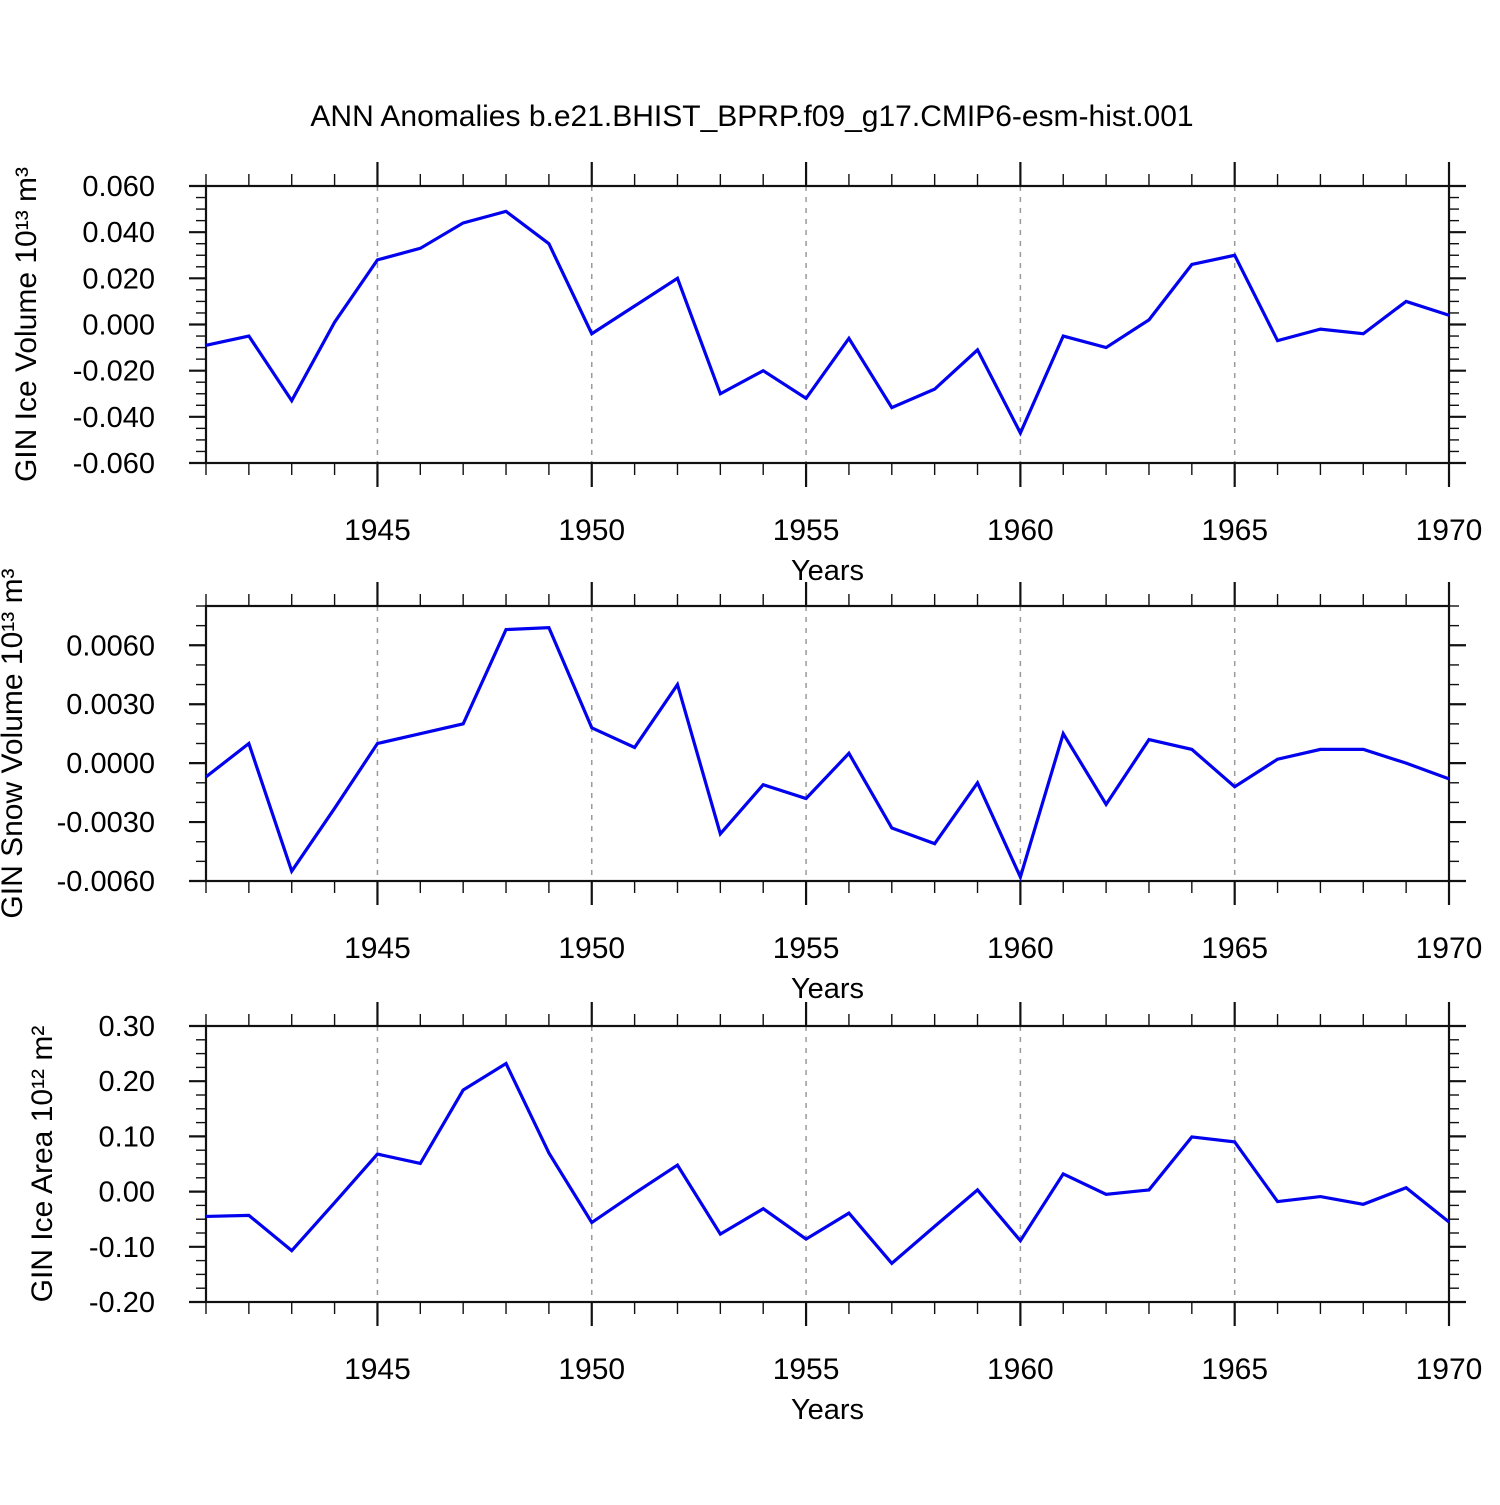 The height and width of the screenshot is (1505, 1500). What do you see at coordinates (118, 326) in the screenshot?
I see `y-tick-label: 0.000` at bounding box center [118, 326].